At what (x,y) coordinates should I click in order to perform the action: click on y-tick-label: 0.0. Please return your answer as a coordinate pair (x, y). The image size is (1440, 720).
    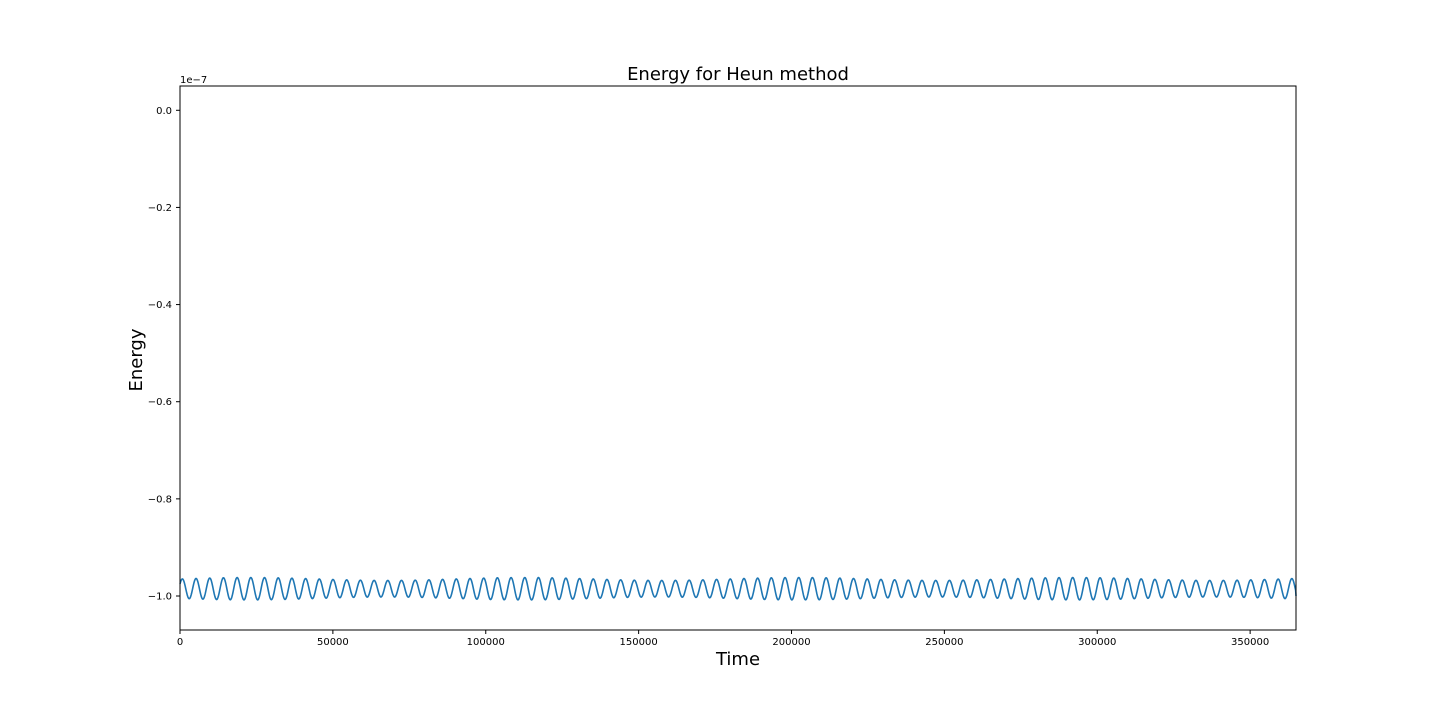
    Looking at the image, I should click on (164, 111).